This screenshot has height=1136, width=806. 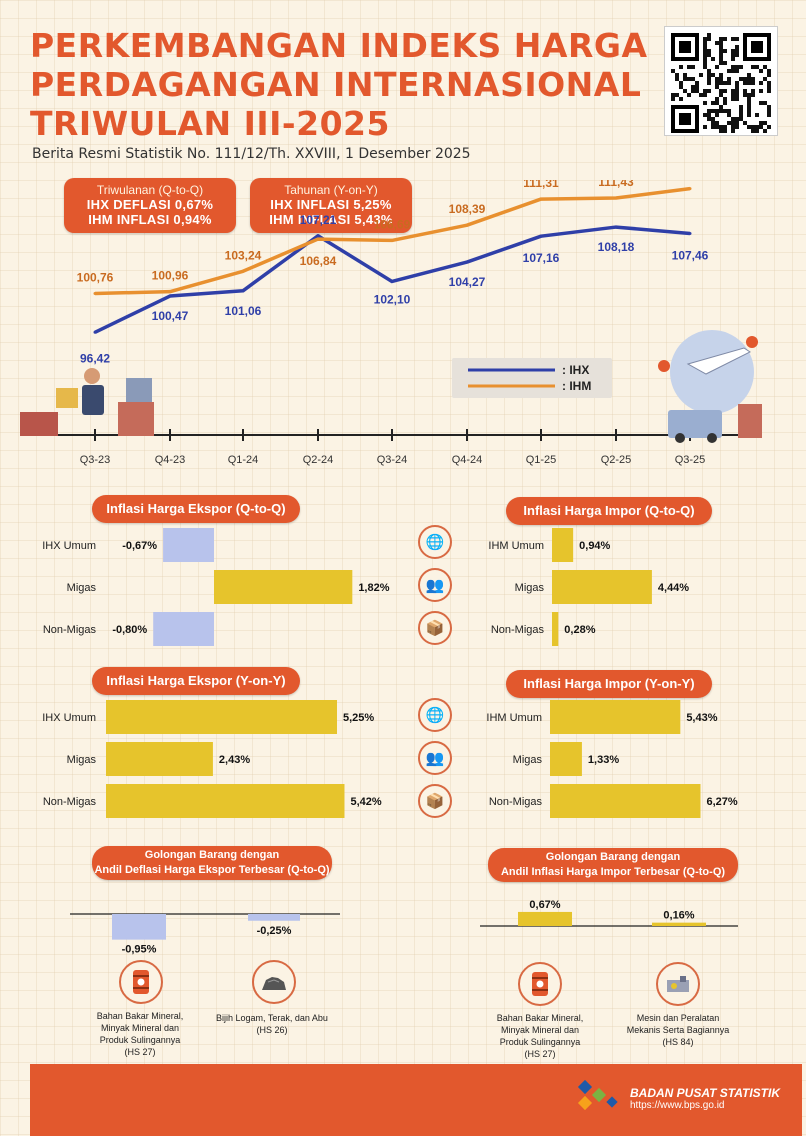 What do you see at coordinates (139, 546) in the screenshot?
I see `bar-value-label: -0,67%` at bounding box center [139, 546].